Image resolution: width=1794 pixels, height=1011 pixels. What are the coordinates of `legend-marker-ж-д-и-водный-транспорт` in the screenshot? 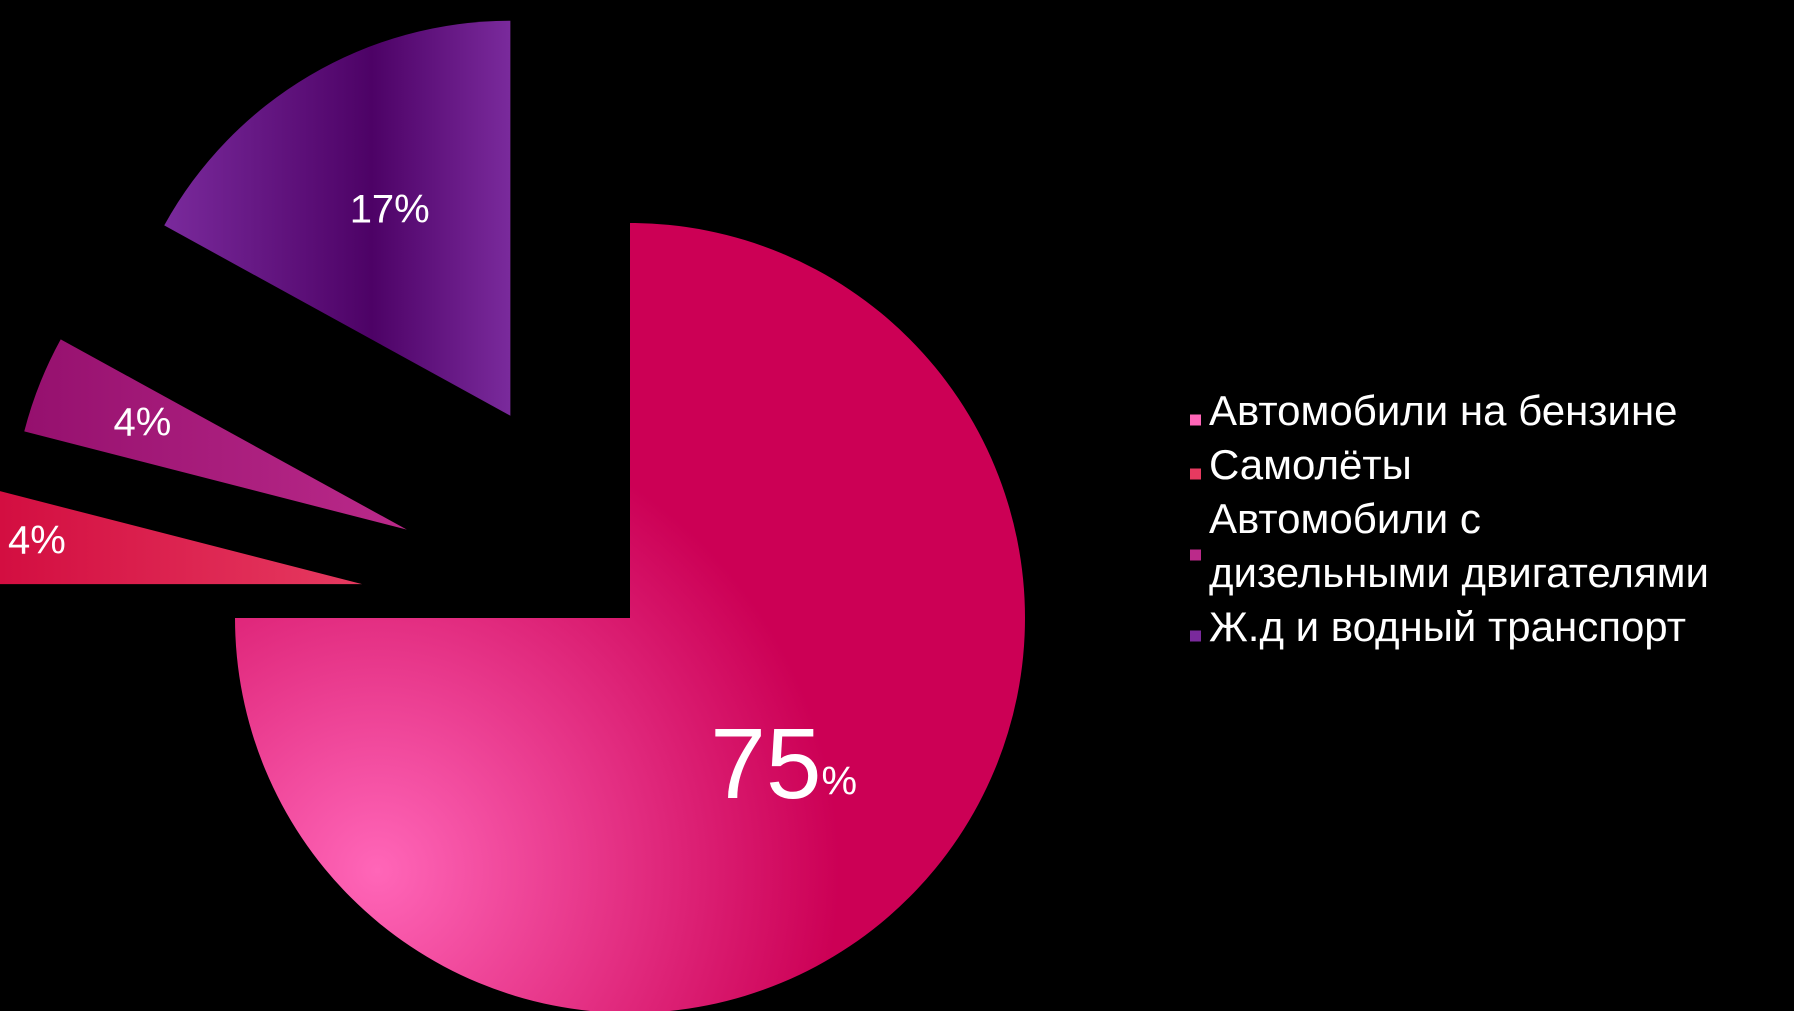 It's located at (1195, 636).